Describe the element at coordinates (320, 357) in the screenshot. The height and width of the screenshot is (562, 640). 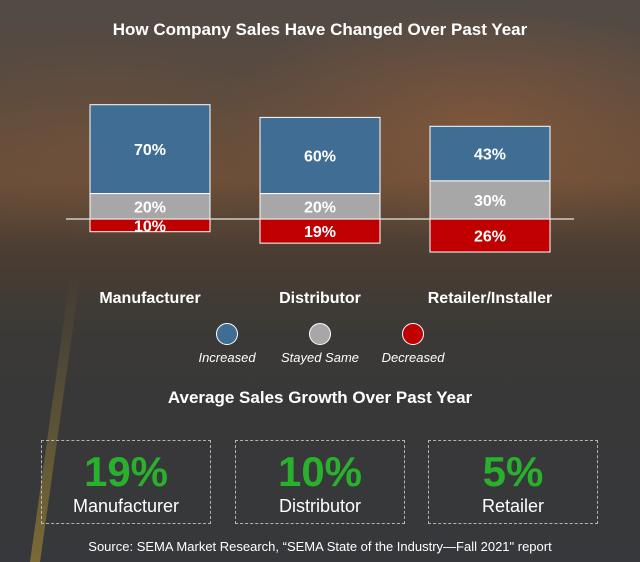
I see `legend-label: Stayed Same` at that location.